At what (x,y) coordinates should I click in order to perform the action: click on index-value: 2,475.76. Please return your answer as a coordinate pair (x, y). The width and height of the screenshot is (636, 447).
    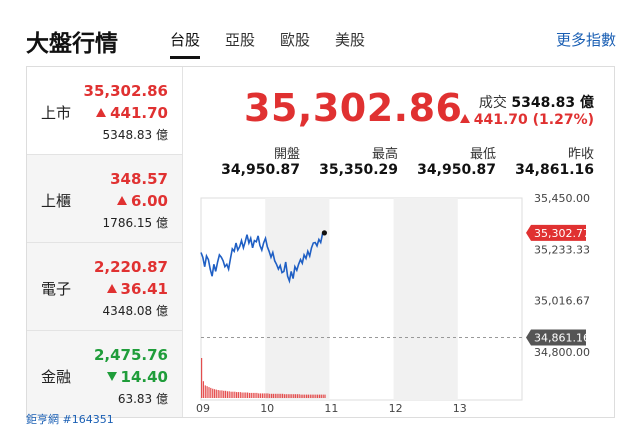
    Looking at the image, I should click on (130, 355).